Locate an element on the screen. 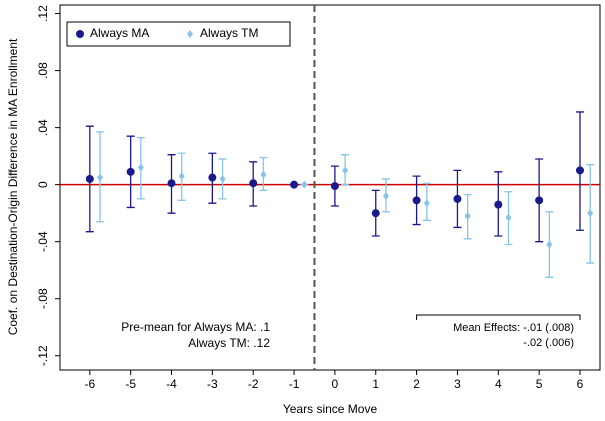 The image size is (605, 421). x-tick-label: -4 is located at coordinates (171, 384).